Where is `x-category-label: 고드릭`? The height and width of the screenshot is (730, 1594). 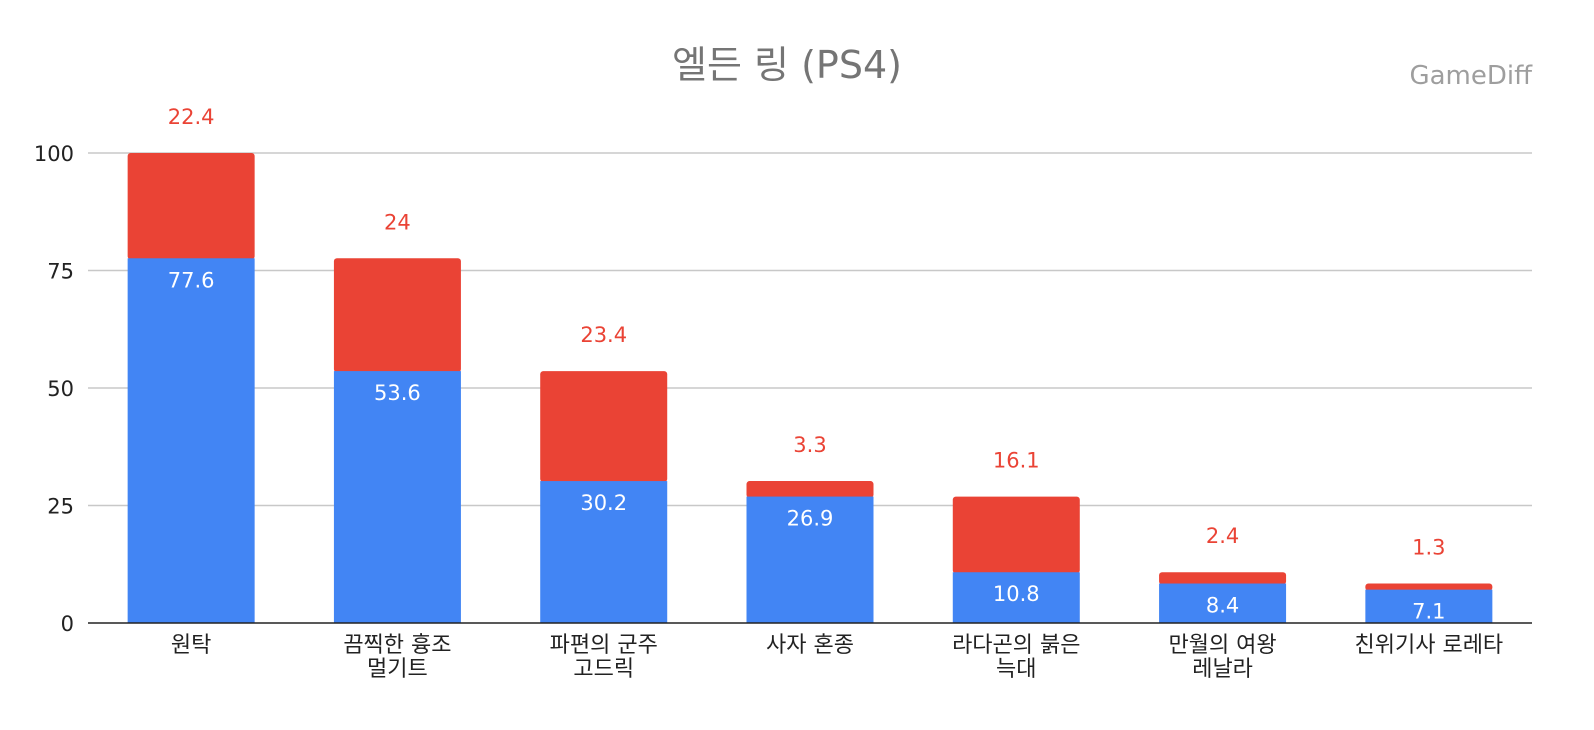
x-category-label: 고드릭 is located at coordinates (603, 669).